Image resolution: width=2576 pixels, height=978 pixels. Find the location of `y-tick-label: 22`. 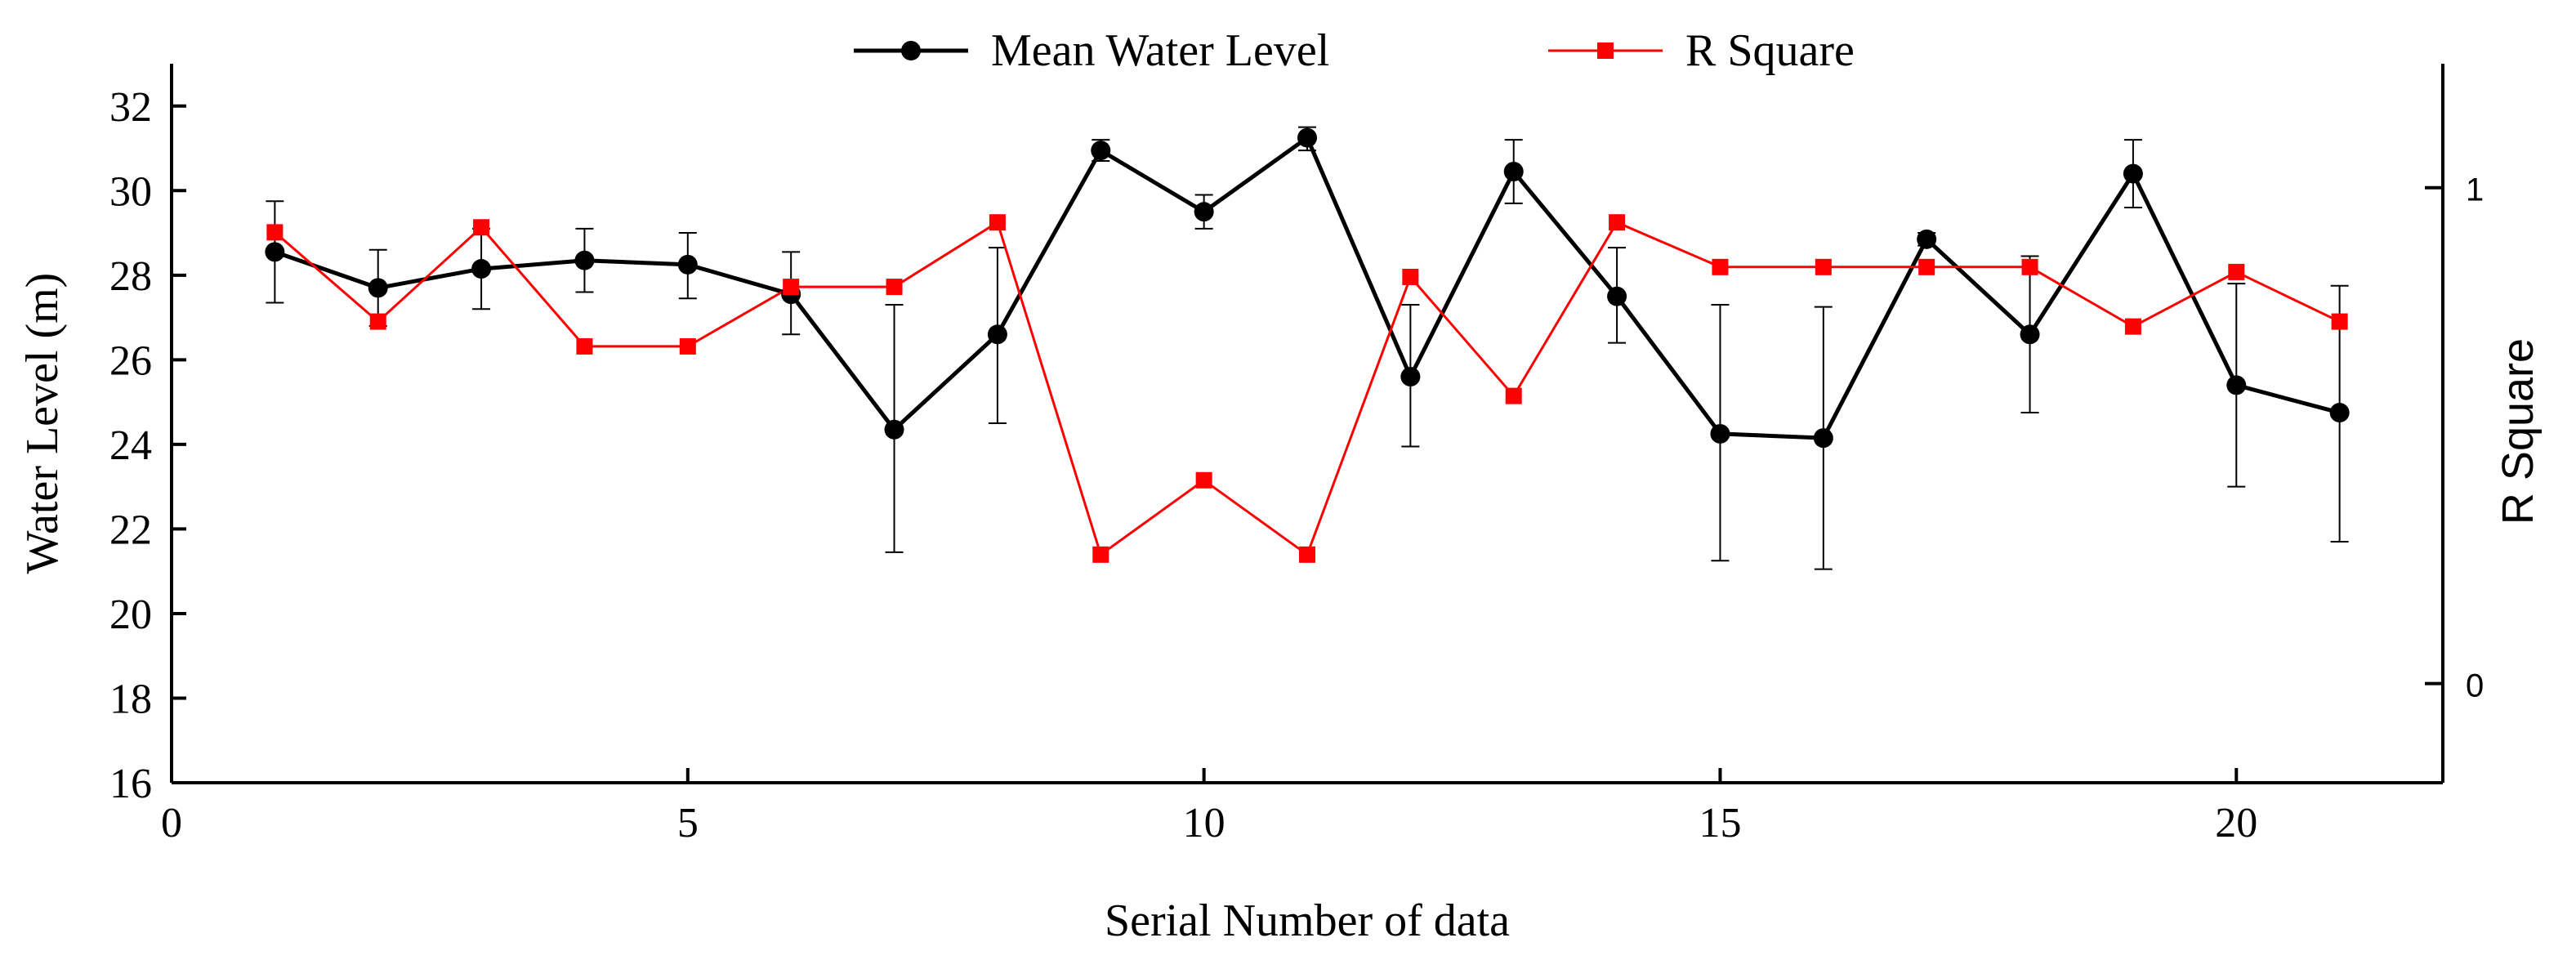

y-tick-label: 22 is located at coordinates (131, 530).